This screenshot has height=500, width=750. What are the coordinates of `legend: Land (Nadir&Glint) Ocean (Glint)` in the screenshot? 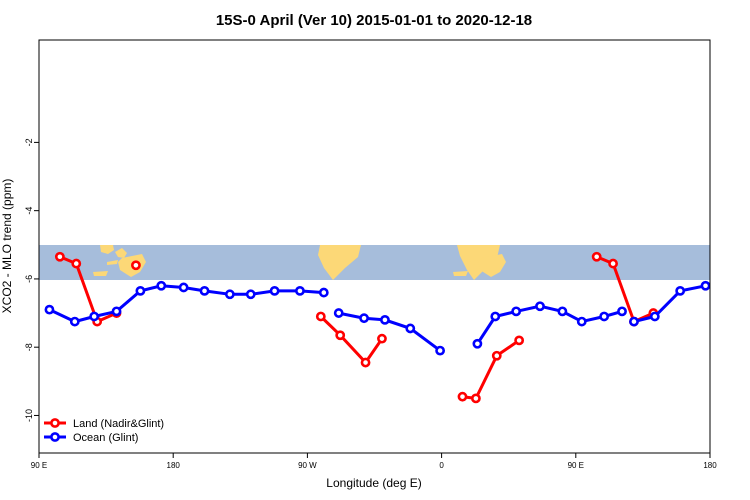 It's located at (104, 431).